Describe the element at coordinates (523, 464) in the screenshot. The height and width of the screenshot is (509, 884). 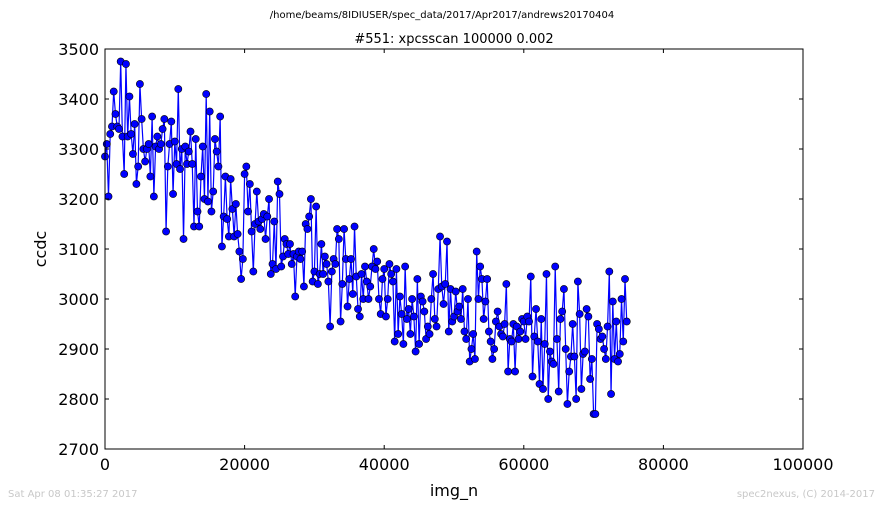
I see `x-tick-label: 60000` at that location.